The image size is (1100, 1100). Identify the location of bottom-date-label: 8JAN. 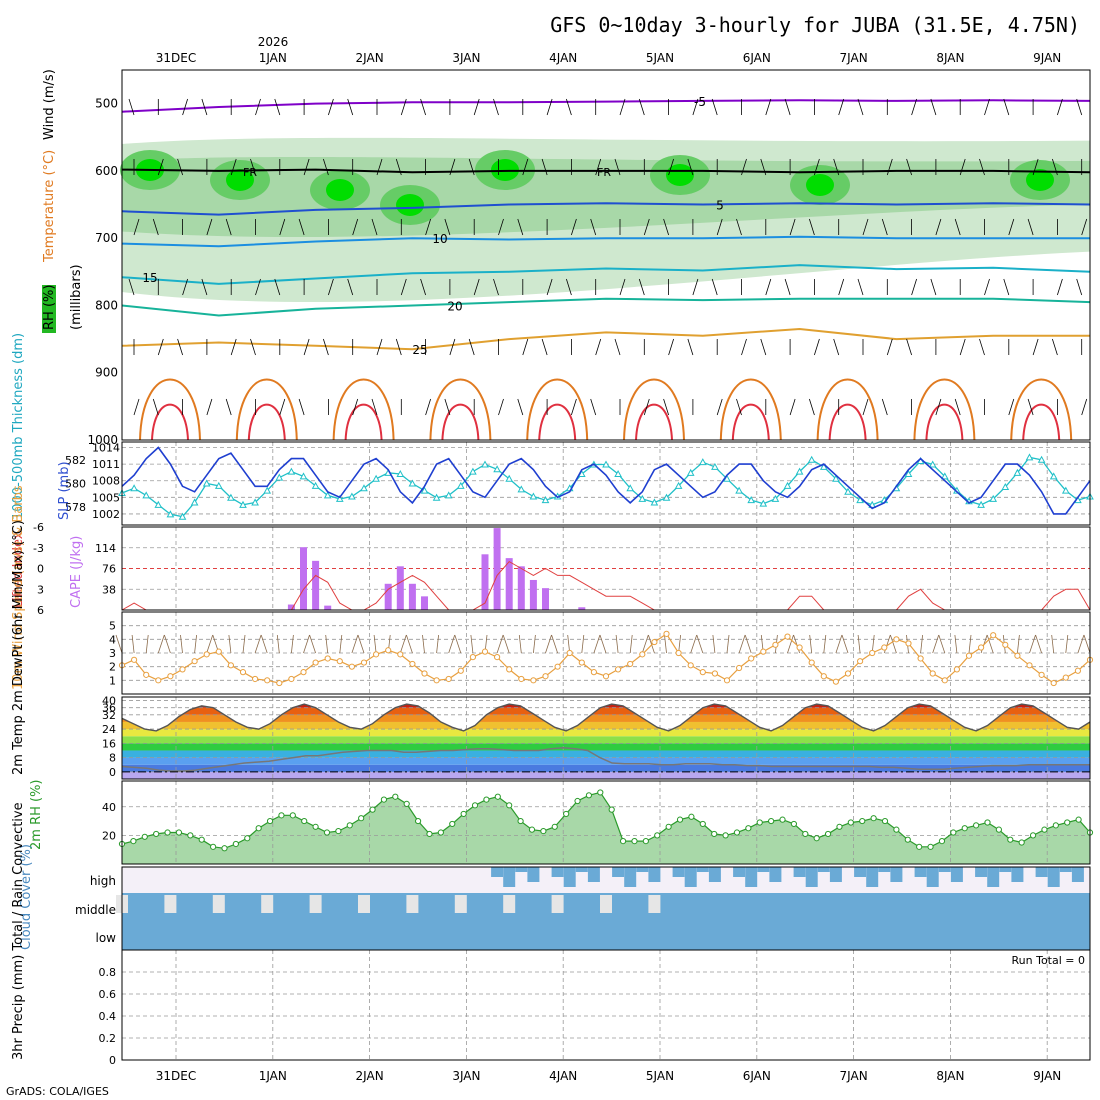
(950, 1076).